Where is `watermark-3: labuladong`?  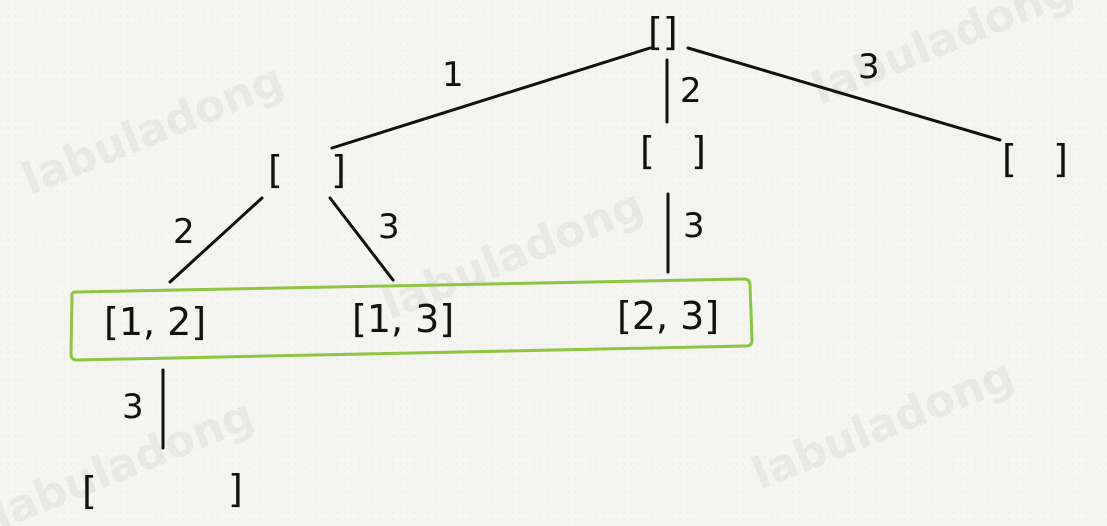
watermark-3: labuladong is located at coordinates (883, 424).